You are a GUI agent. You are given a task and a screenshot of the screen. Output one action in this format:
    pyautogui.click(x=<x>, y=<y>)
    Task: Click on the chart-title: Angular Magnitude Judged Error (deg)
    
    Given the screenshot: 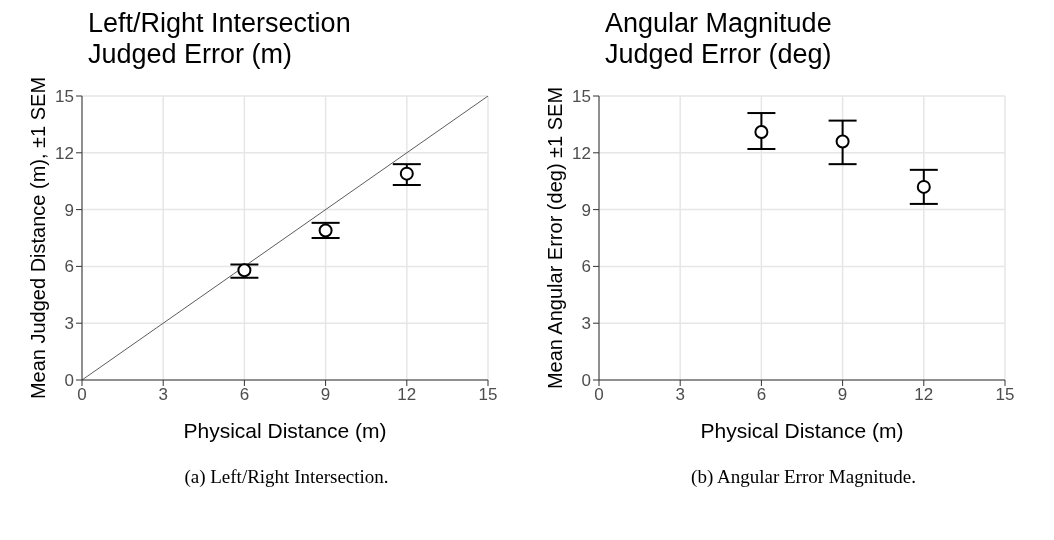 What is the action you would take?
    pyautogui.click(x=718, y=39)
    